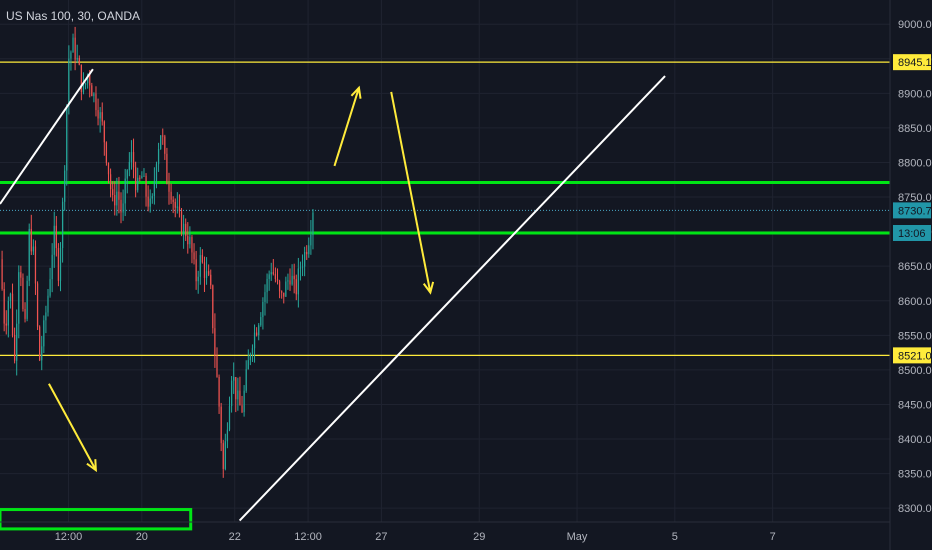 The width and height of the screenshot is (932, 550). Describe the element at coordinates (912, 232) in the screenshot. I see `price-tag: 13:06` at that location.